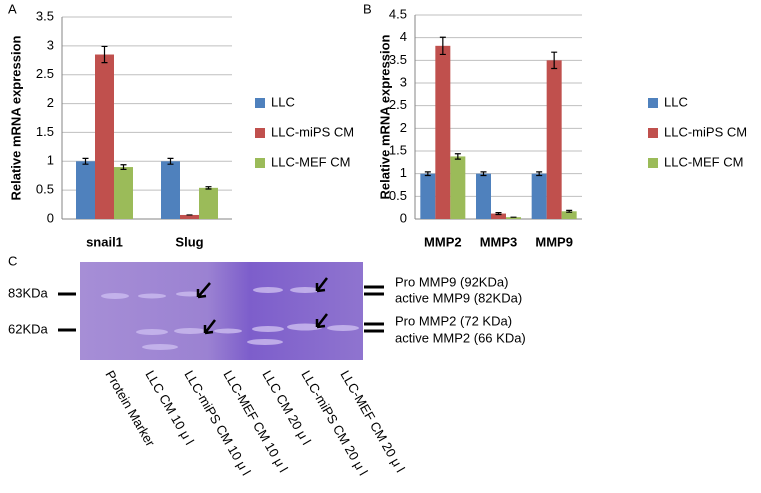  What do you see at coordinates (104, 241) in the screenshot?
I see `x-tick-label: snail1` at bounding box center [104, 241].